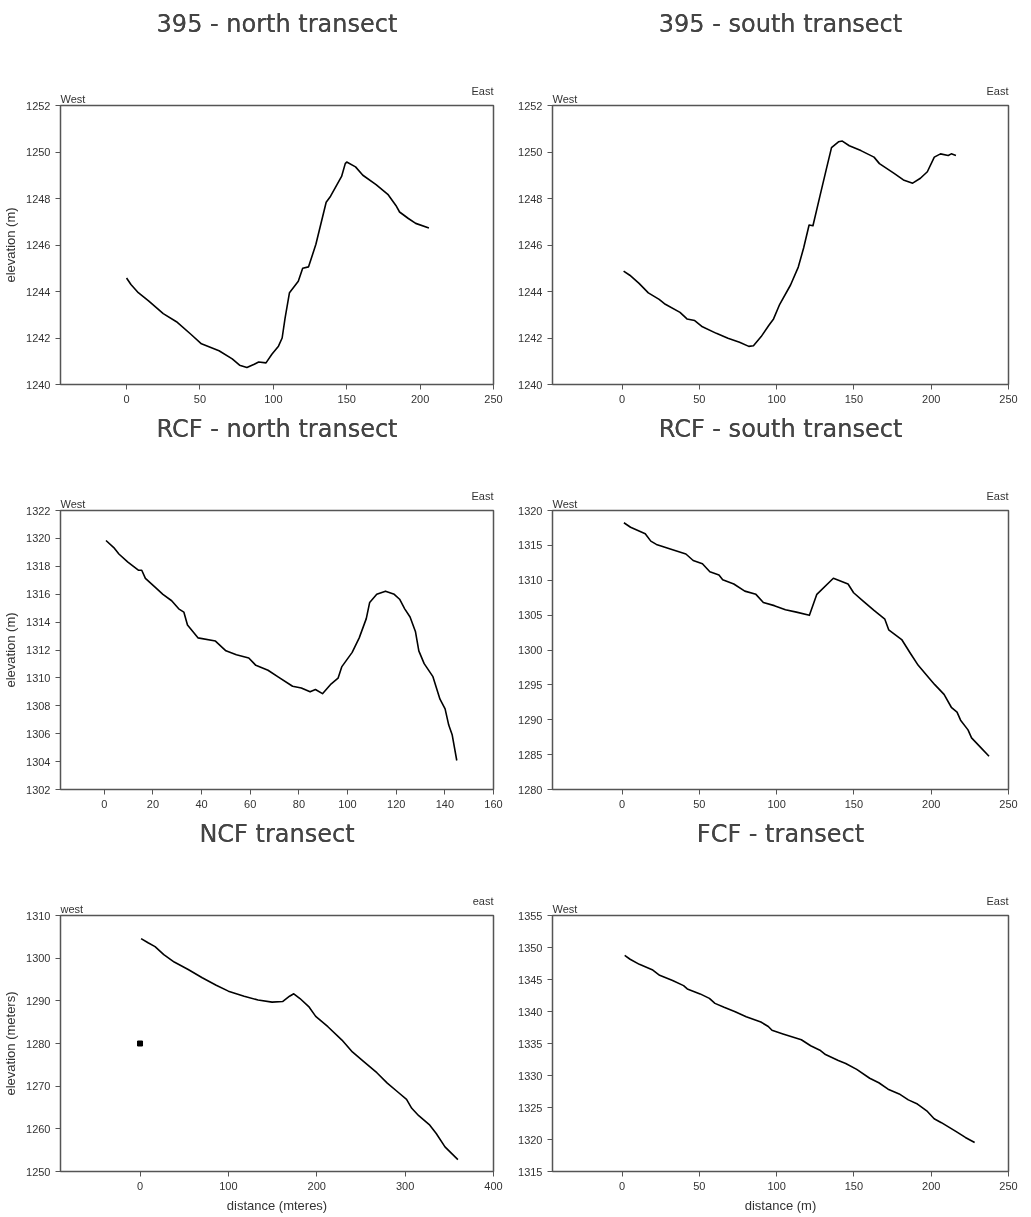  Describe the element at coordinates (38, 510) in the screenshot. I see `y-tick-label: 1322` at that location.